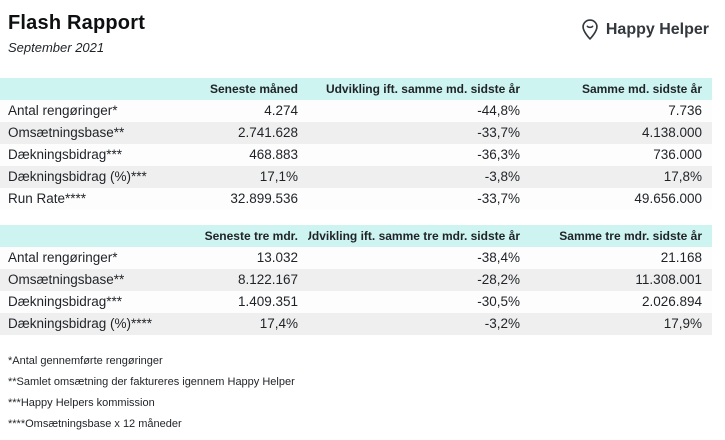 This screenshot has height=440, width=725. Describe the element at coordinates (254, 111) in the screenshot. I see `cell-value: 4.274` at that location.